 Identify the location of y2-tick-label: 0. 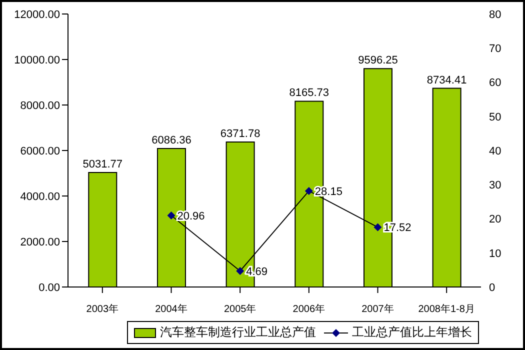
(492, 288).